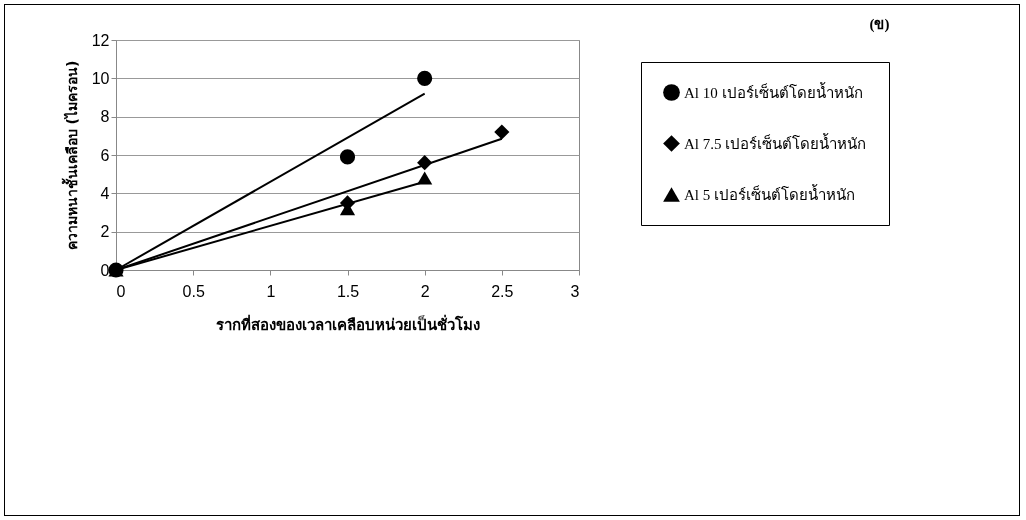  I want to click on y-tick-label: 10, so click(100, 78).